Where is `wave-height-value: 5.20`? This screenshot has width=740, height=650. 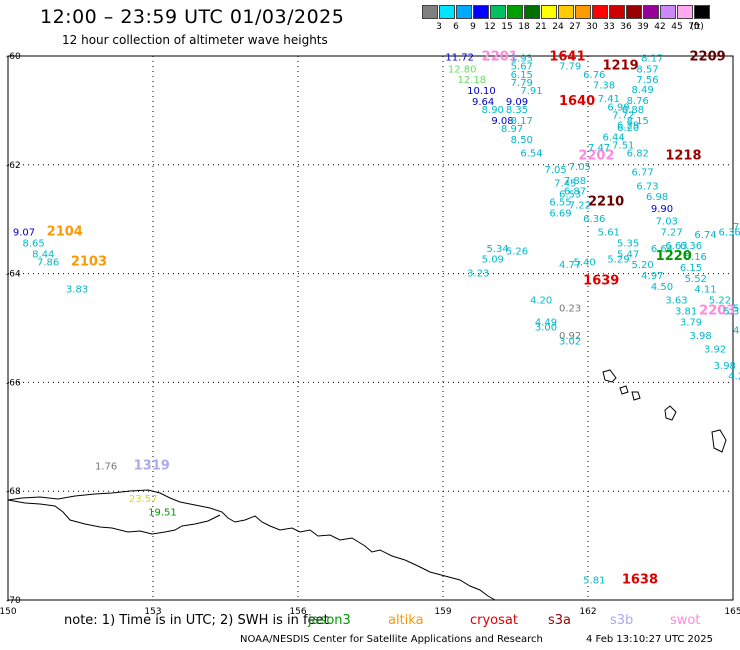
wave-height-value: 5.20 is located at coordinates (643, 265).